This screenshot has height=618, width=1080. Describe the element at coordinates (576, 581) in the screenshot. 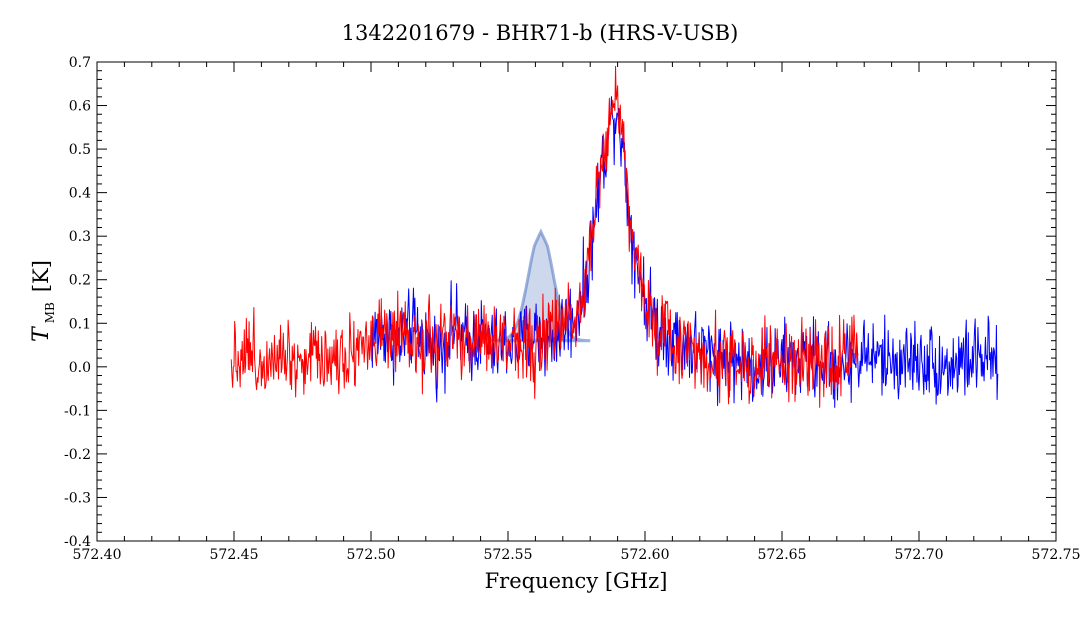

I see `x-axis-label: Frequency [GHz]` at that location.